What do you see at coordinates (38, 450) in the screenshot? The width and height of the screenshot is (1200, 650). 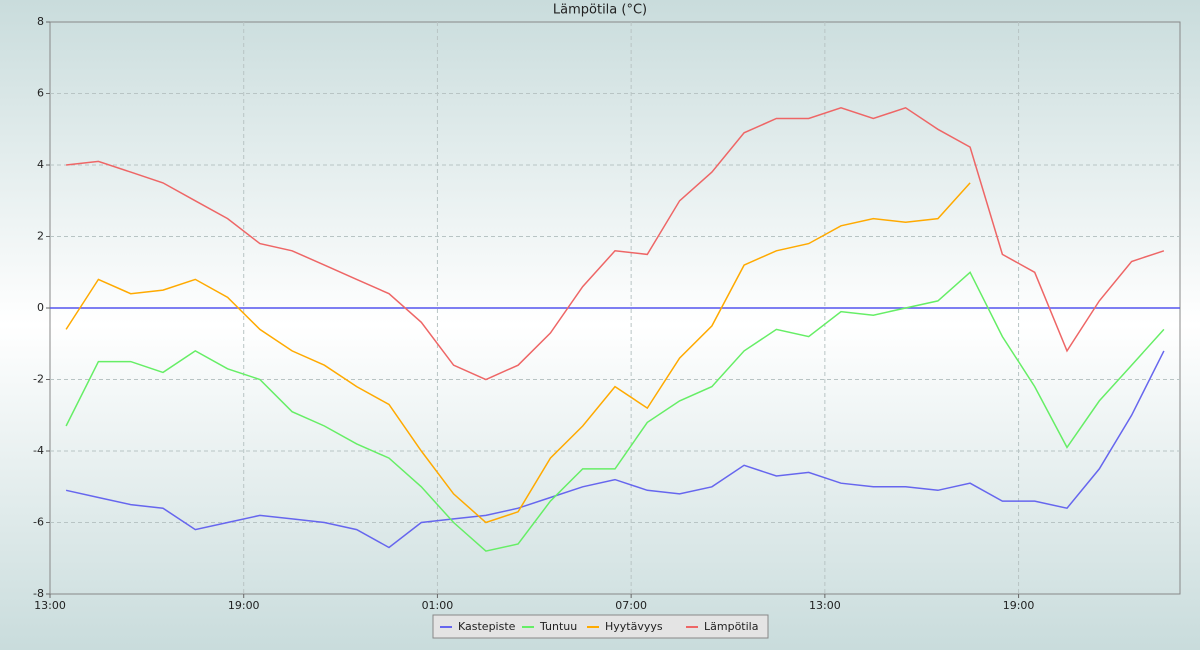 I see `y-tick-label: -4` at bounding box center [38, 450].